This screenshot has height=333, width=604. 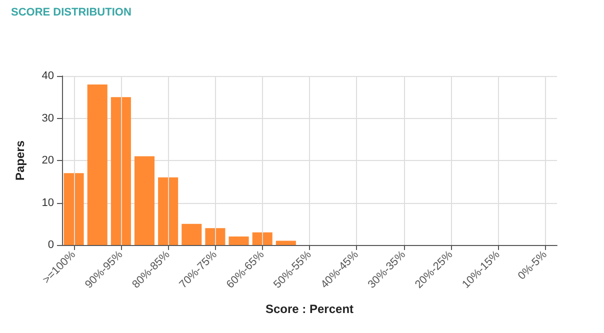 What do you see at coordinates (71, 12) in the screenshot?
I see `chart-title: SCORE DISTRIBUTION` at bounding box center [71, 12].